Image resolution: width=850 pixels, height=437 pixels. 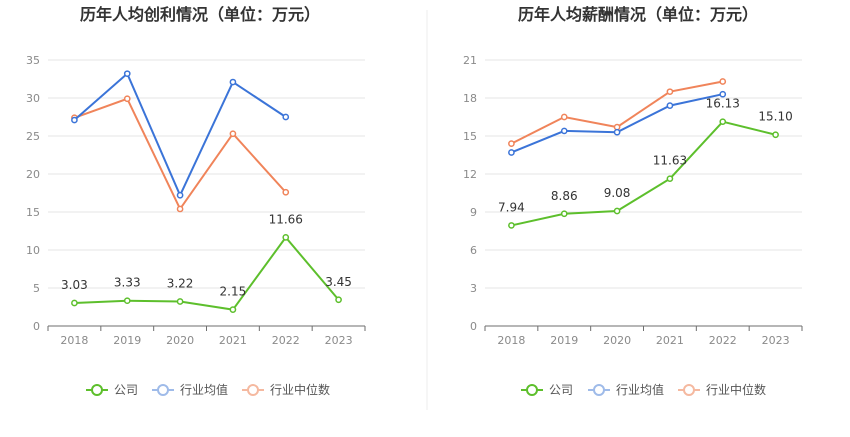 What do you see at coordinates (204, 389) in the screenshot?
I see `legend-label: 行业均值` at bounding box center [204, 389].